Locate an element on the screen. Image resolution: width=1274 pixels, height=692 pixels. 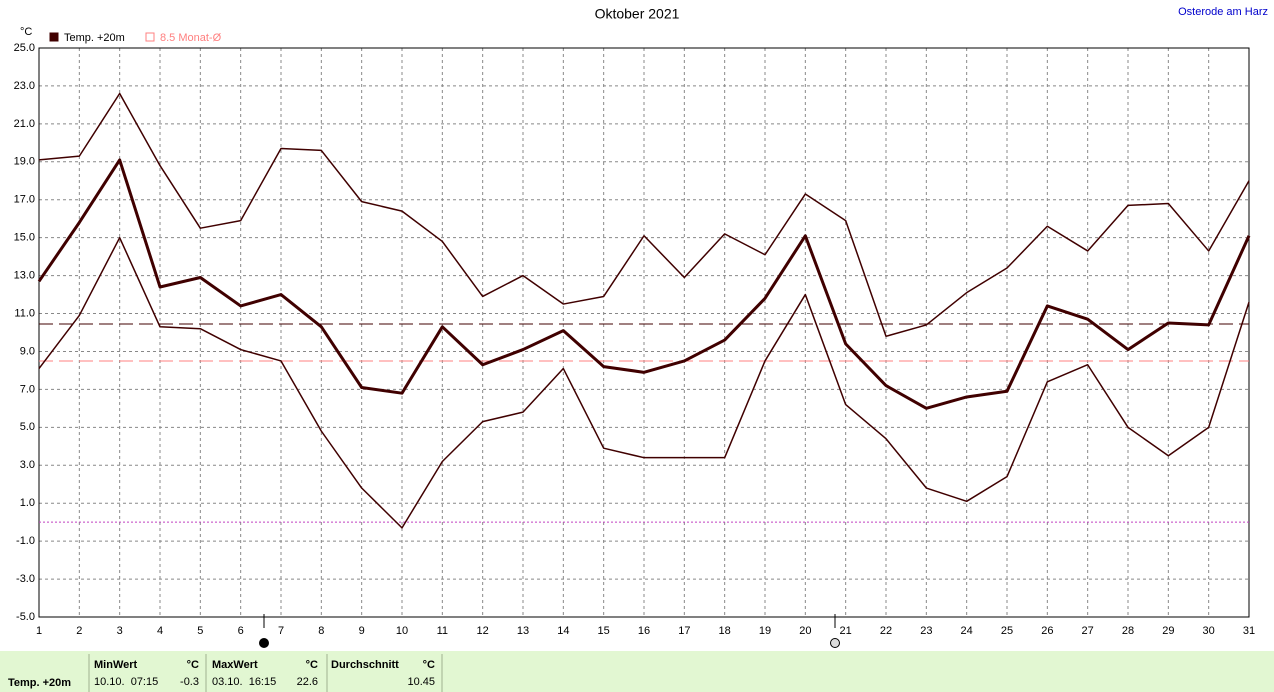
footer-min-title: MinWert is located at coordinates (116, 665).